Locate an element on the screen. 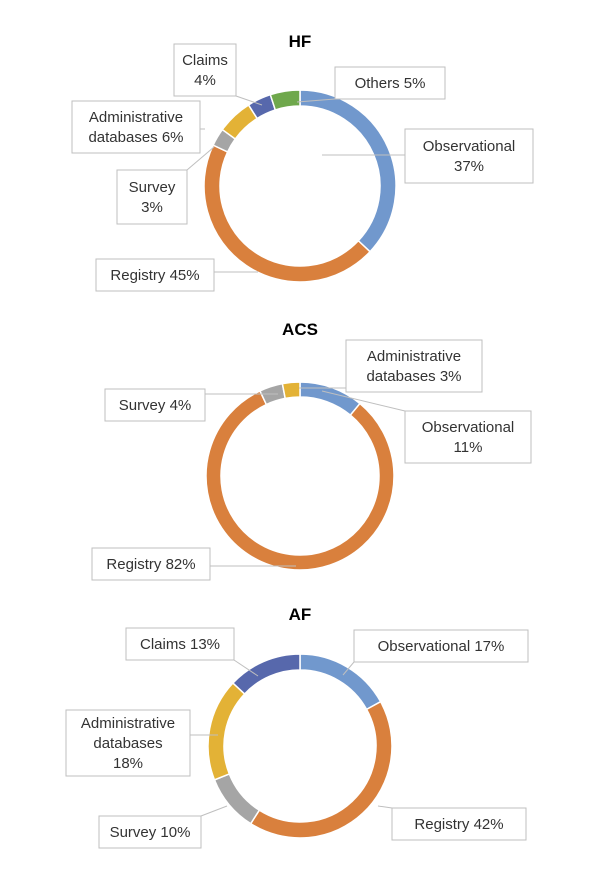  callout-hf-observational: Observational 37% is located at coordinates (469, 156).